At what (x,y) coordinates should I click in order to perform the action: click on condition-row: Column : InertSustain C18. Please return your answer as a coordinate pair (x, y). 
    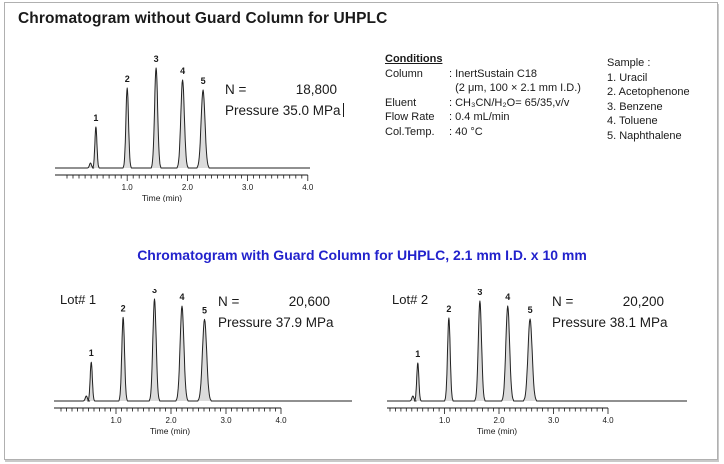
    Looking at the image, I should click on (483, 74).